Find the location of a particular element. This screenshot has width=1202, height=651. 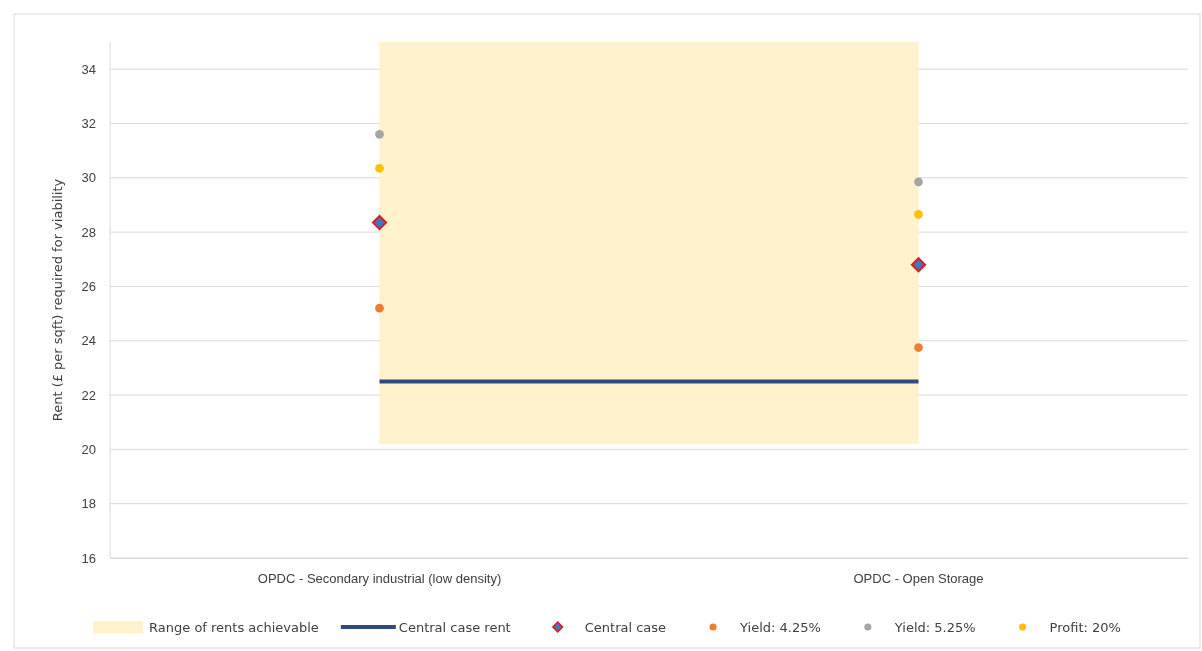

y-tick-label: 32 is located at coordinates (88, 124).